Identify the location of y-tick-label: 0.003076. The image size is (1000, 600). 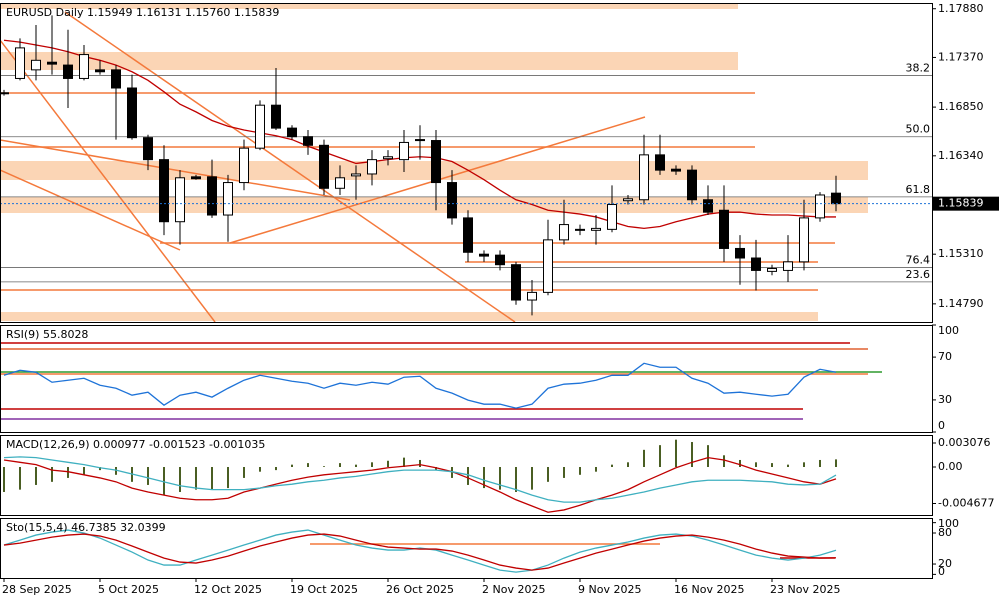
(964, 442).